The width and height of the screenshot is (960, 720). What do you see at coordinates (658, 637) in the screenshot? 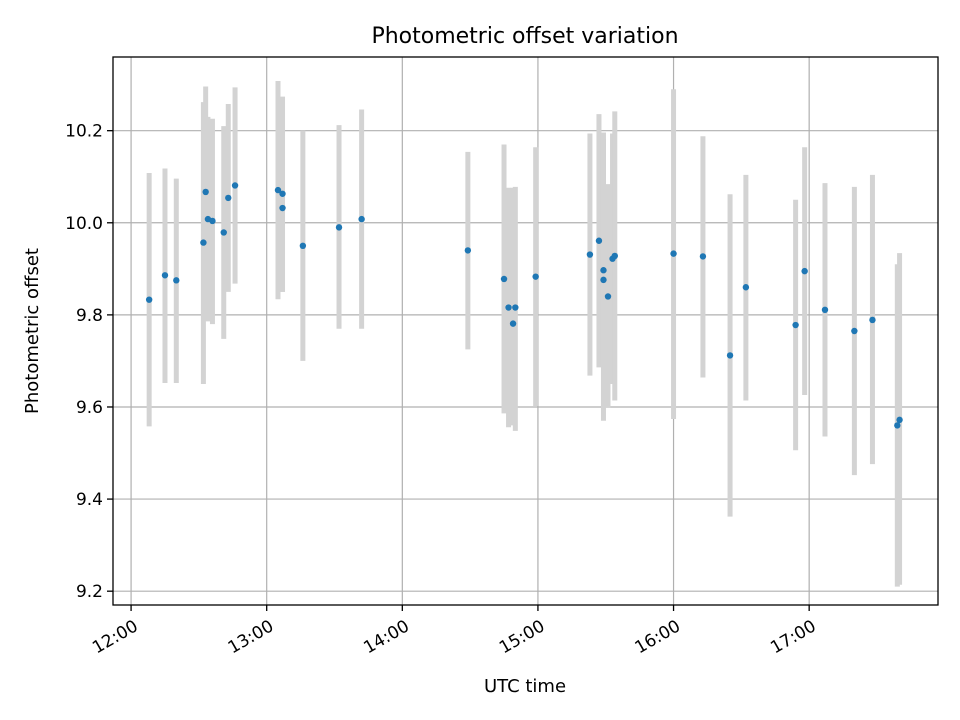
I see `x-tick-label: 16:00` at bounding box center [658, 637].